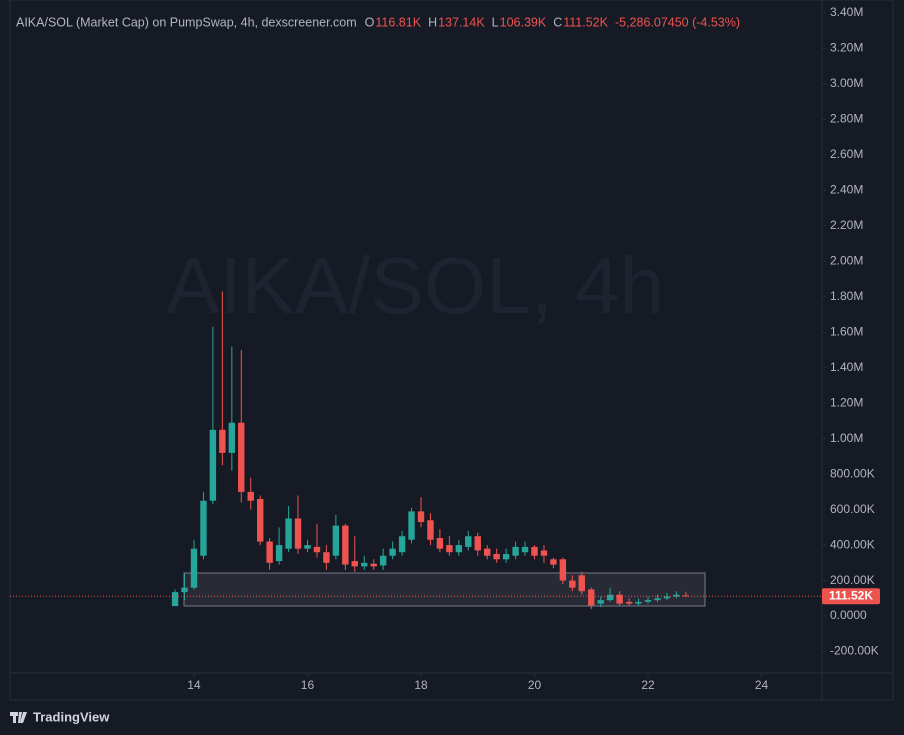 The width and height of the screenshot is (904, 735). I want to click on y-tick-label: 2.40M, so click(846, 190).